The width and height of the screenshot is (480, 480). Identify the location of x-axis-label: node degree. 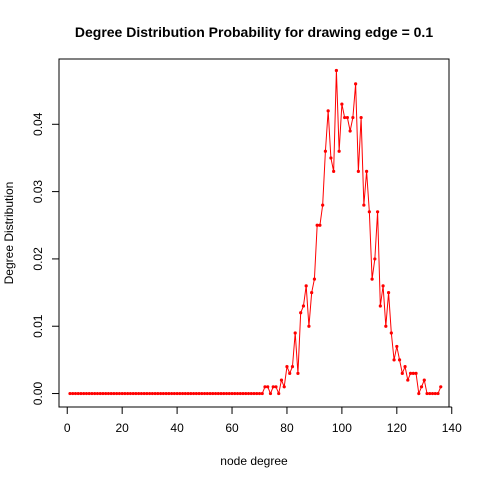
(254, 461).